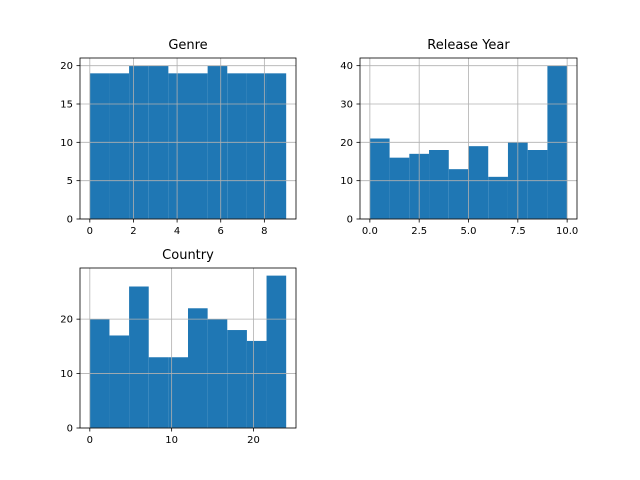 The image size is (640, 480). I want to click on country-axes-frame, so click(188, 348).